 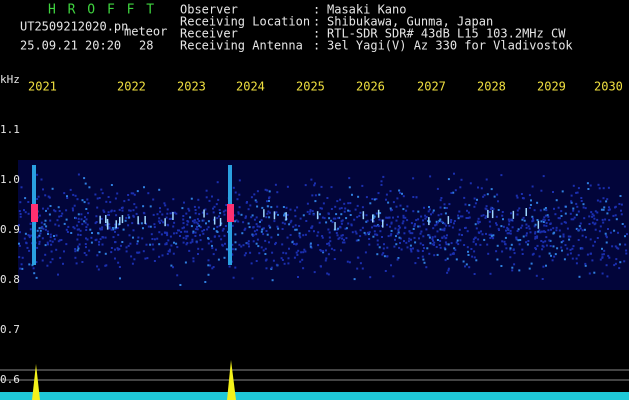 I want to click on field-label: Observer, so click(x=209, y=10).